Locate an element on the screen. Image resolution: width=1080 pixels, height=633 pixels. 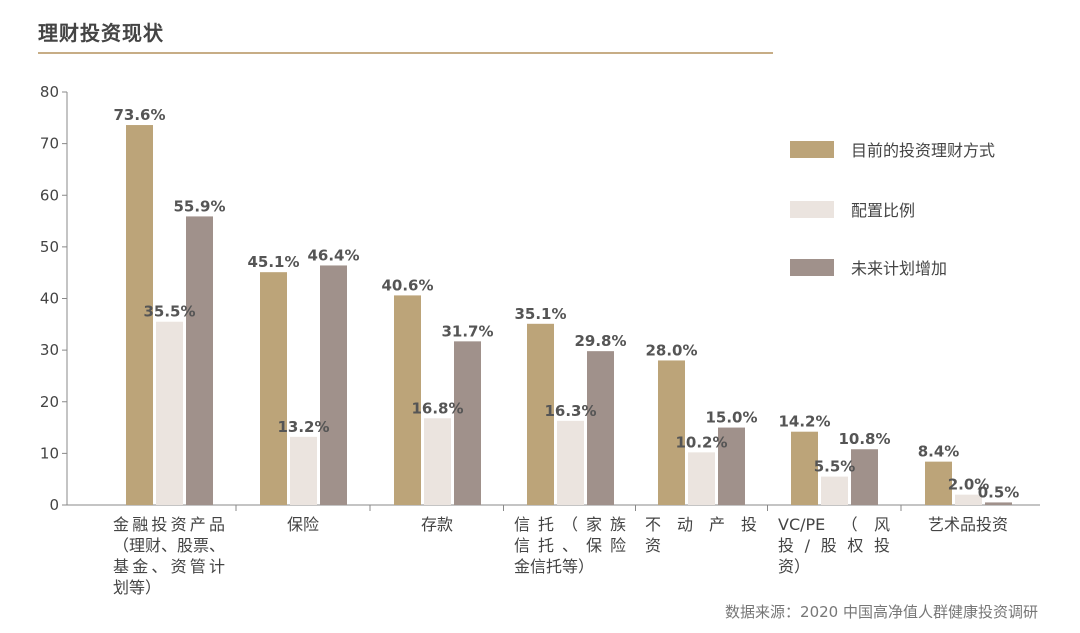
x-tick-label: 信托（家族信托、保险金信托等） is located at coordinates (570, 545).